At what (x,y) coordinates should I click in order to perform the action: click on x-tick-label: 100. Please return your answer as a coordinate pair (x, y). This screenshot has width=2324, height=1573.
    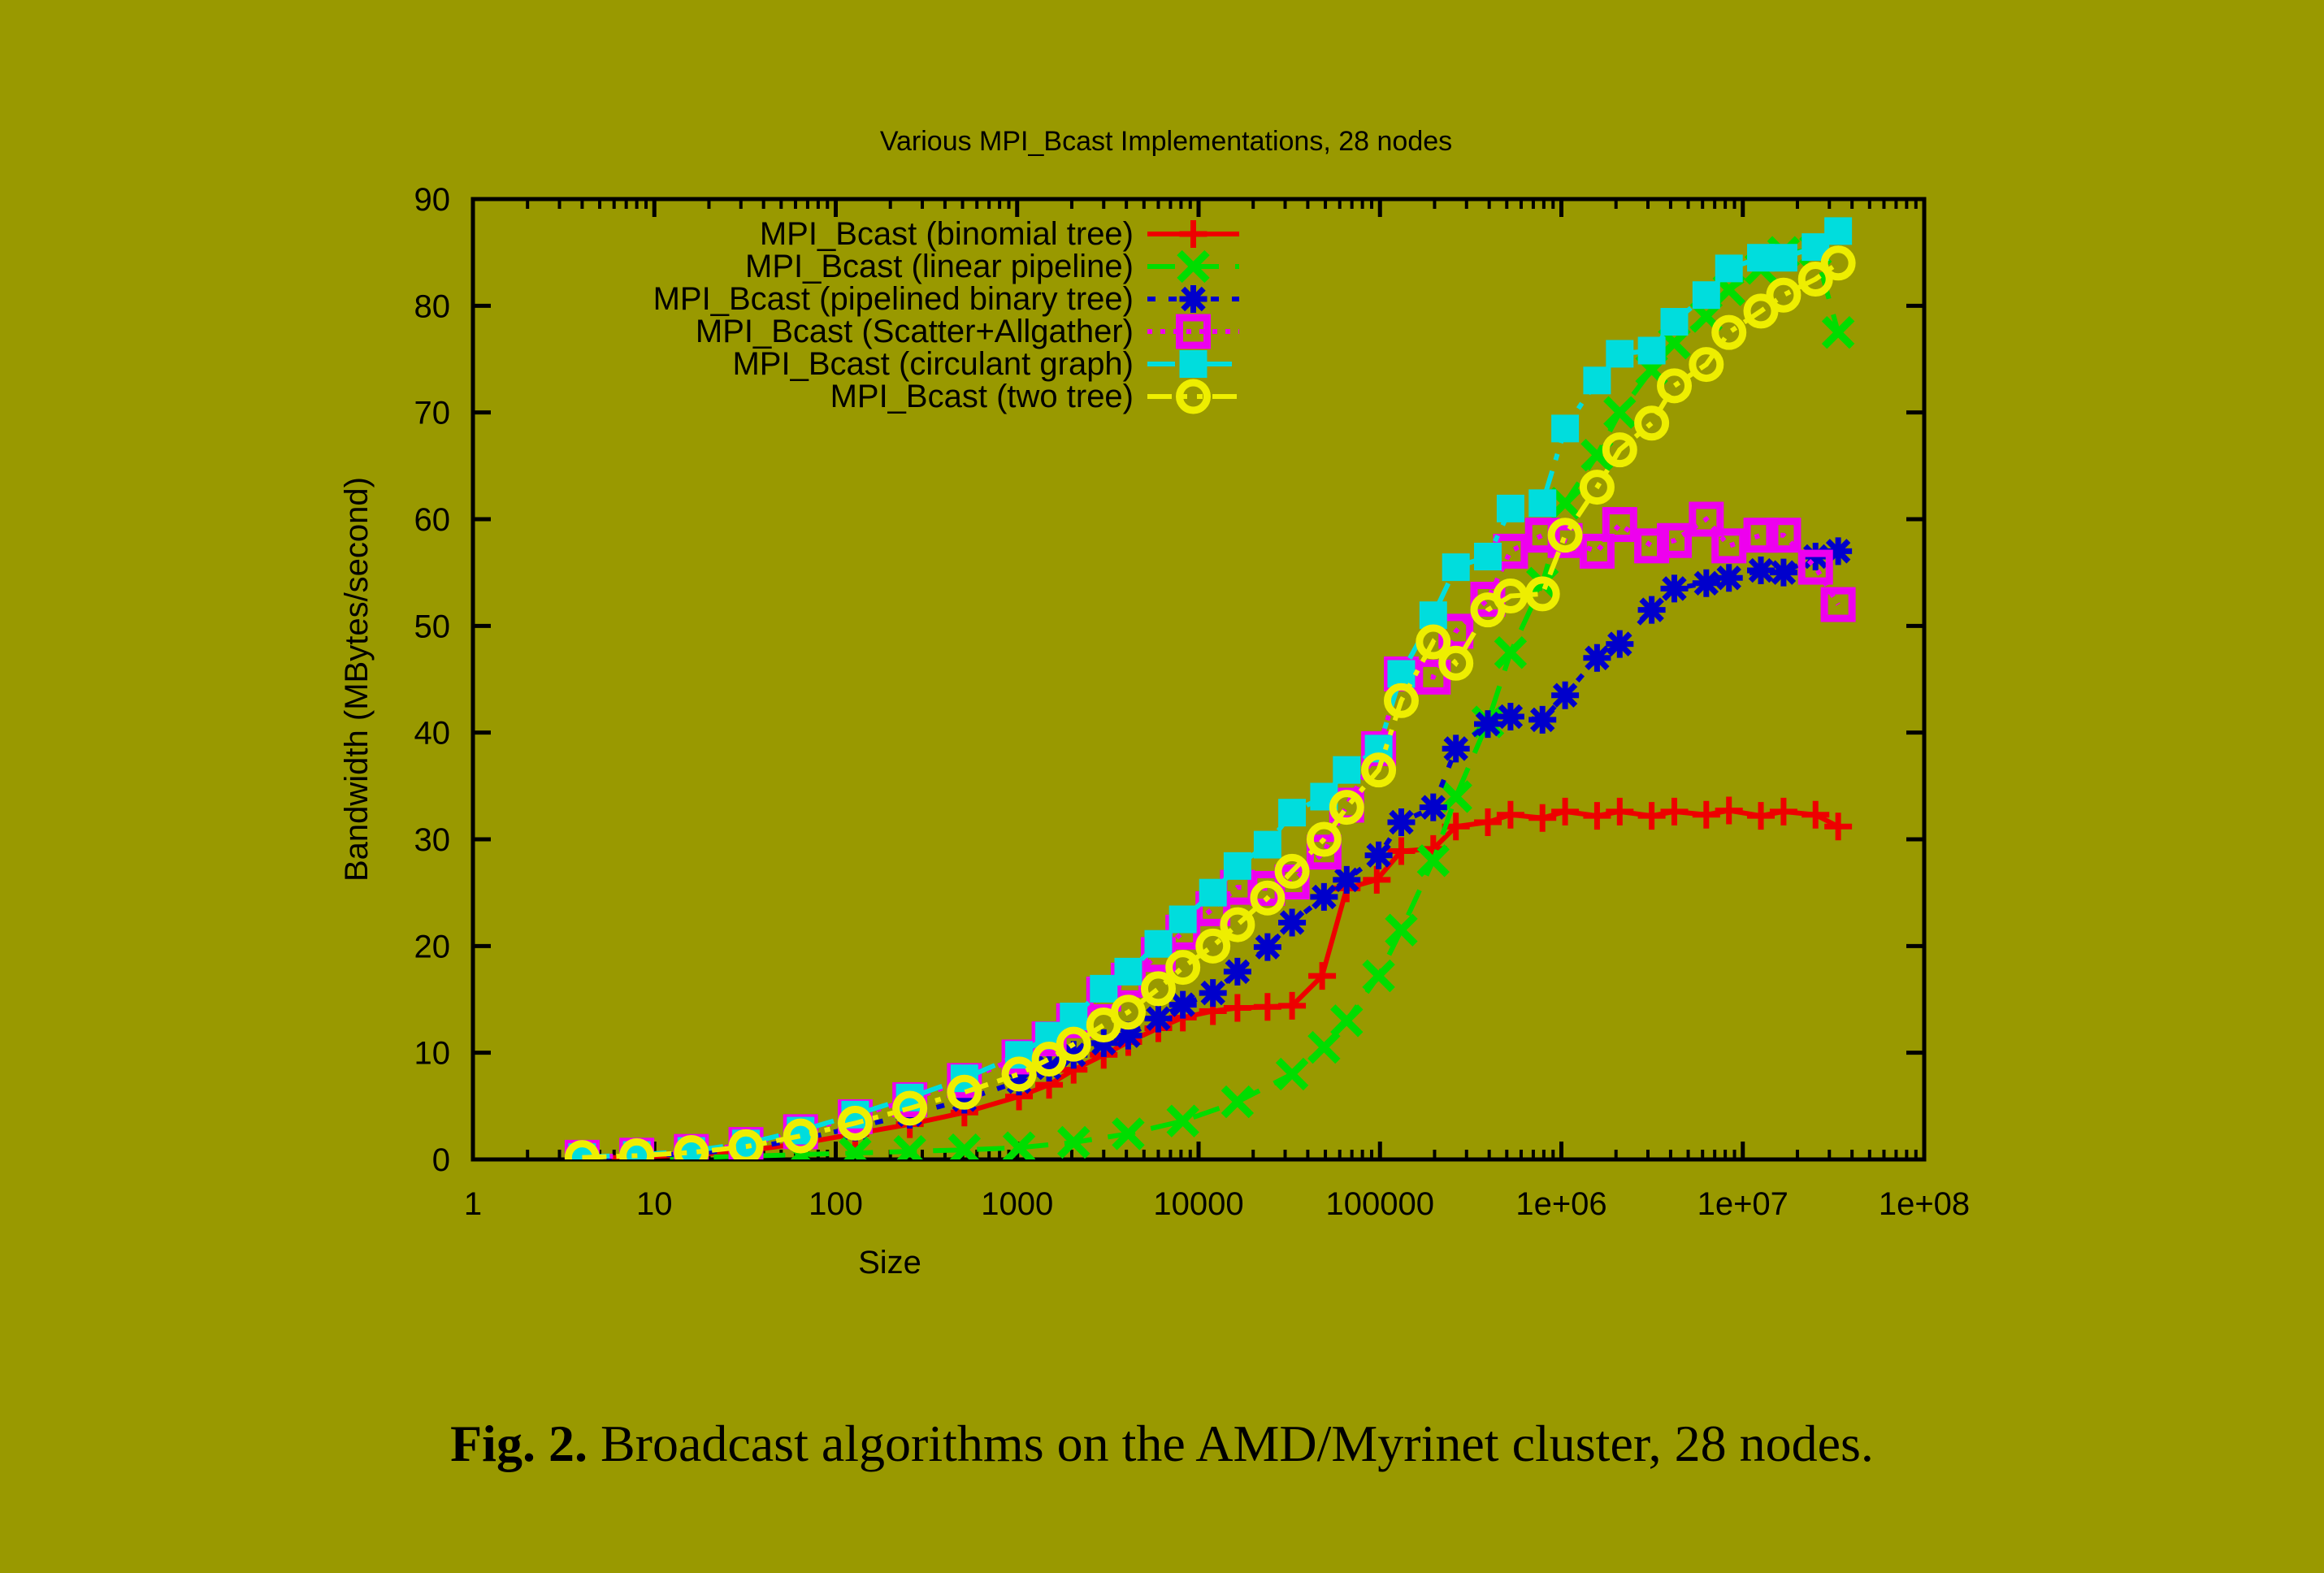
    Looking at the image, I should click on (836, 1204).